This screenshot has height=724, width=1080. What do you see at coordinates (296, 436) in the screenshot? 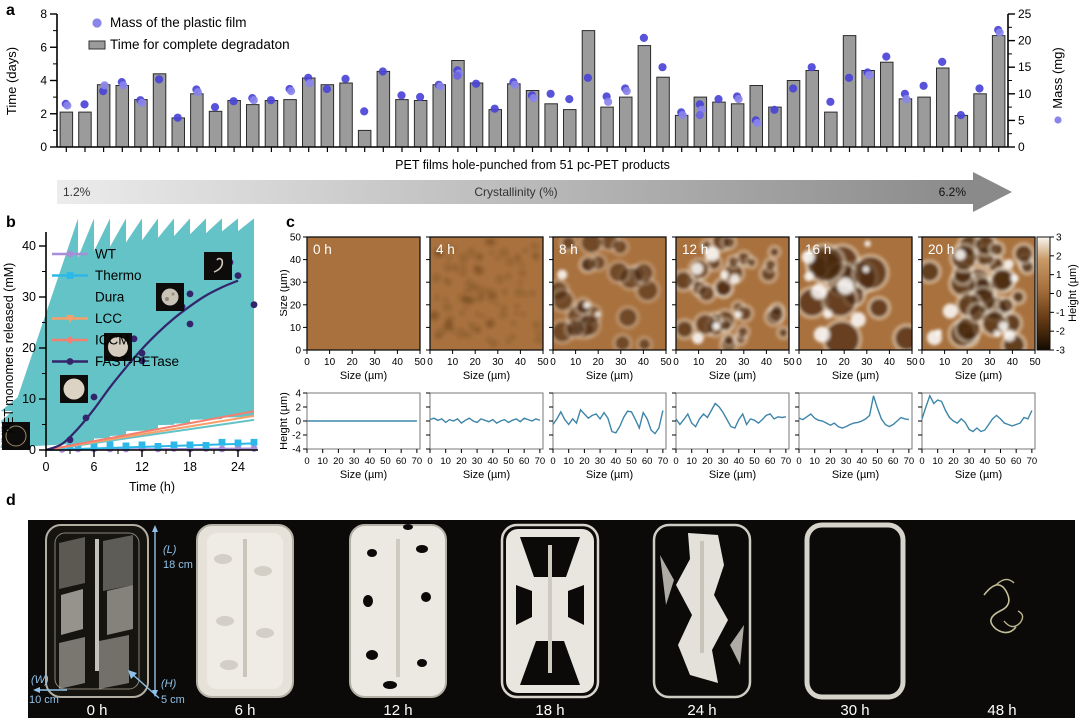
I see `svg-text: -2` at bounding box center [296, 436].